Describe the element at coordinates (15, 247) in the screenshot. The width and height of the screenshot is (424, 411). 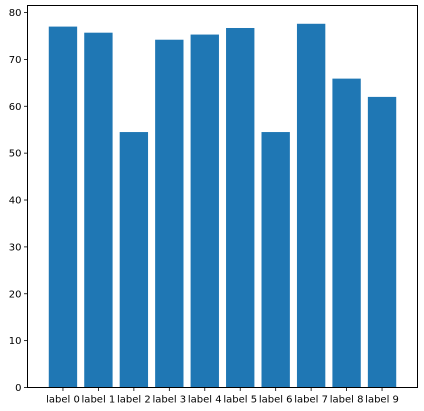
I see `y-tick-label: 30` at that location.